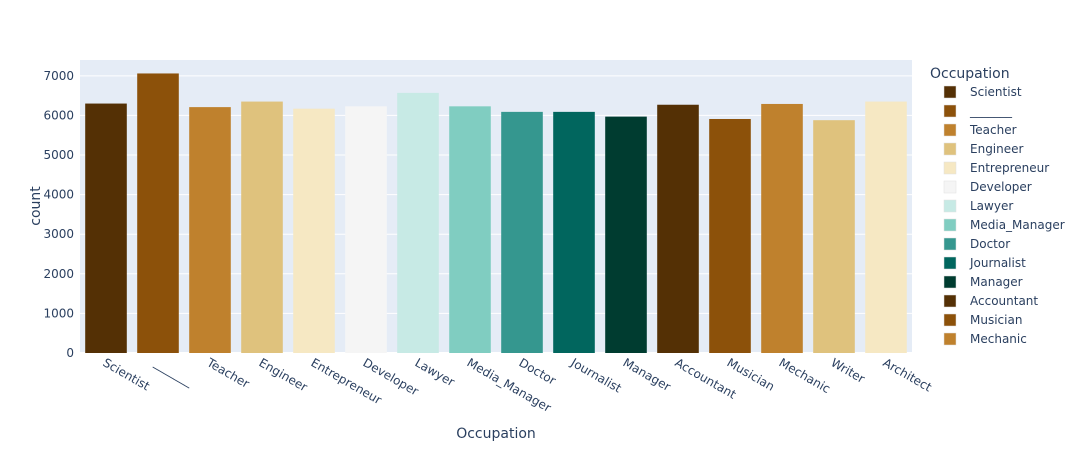 Image resolution: width=1077 pixels, height=450 pixels. I want to click on x-axis-title: Occupation, so click(496, 434).